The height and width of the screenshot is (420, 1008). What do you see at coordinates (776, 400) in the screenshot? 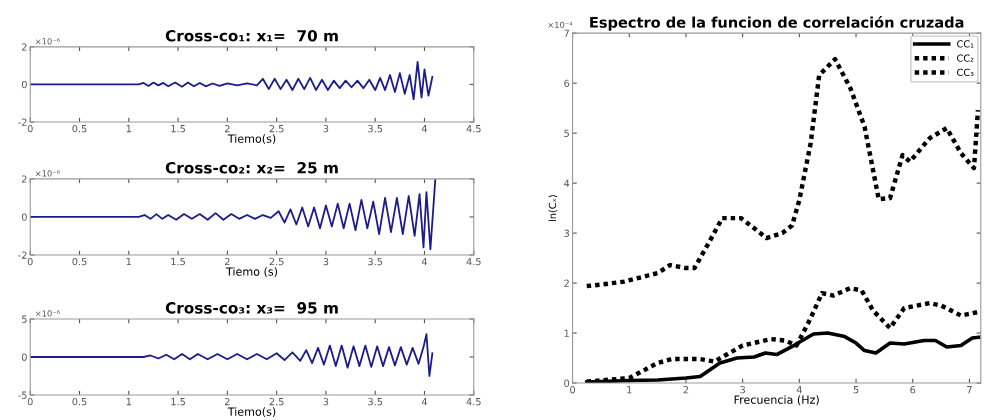
I see `x-axis-title: Frecuencia (Hz)` at bounding box center [776, 400].